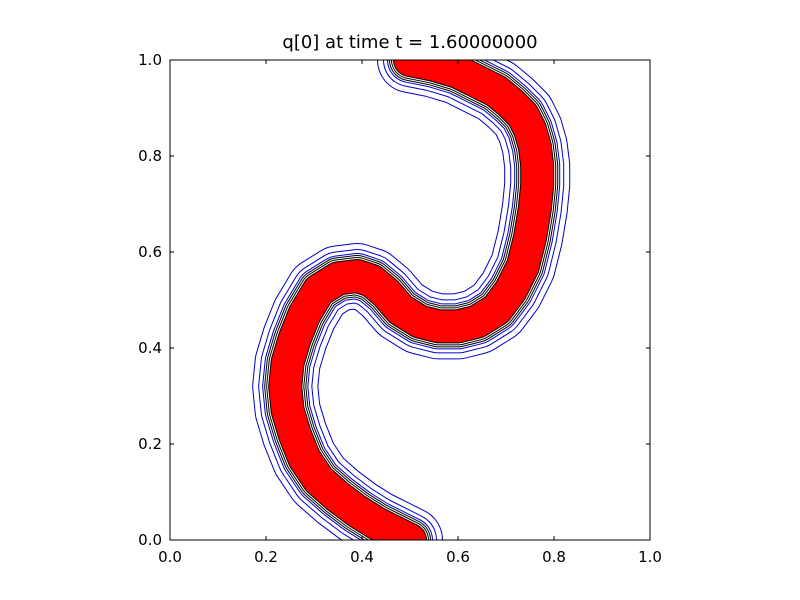 The width and height of the screenshot is (800, 600). Describe the element at coordinates (150, 540) in the screenshot. I see `y-tick-label: 0.0` at that location.